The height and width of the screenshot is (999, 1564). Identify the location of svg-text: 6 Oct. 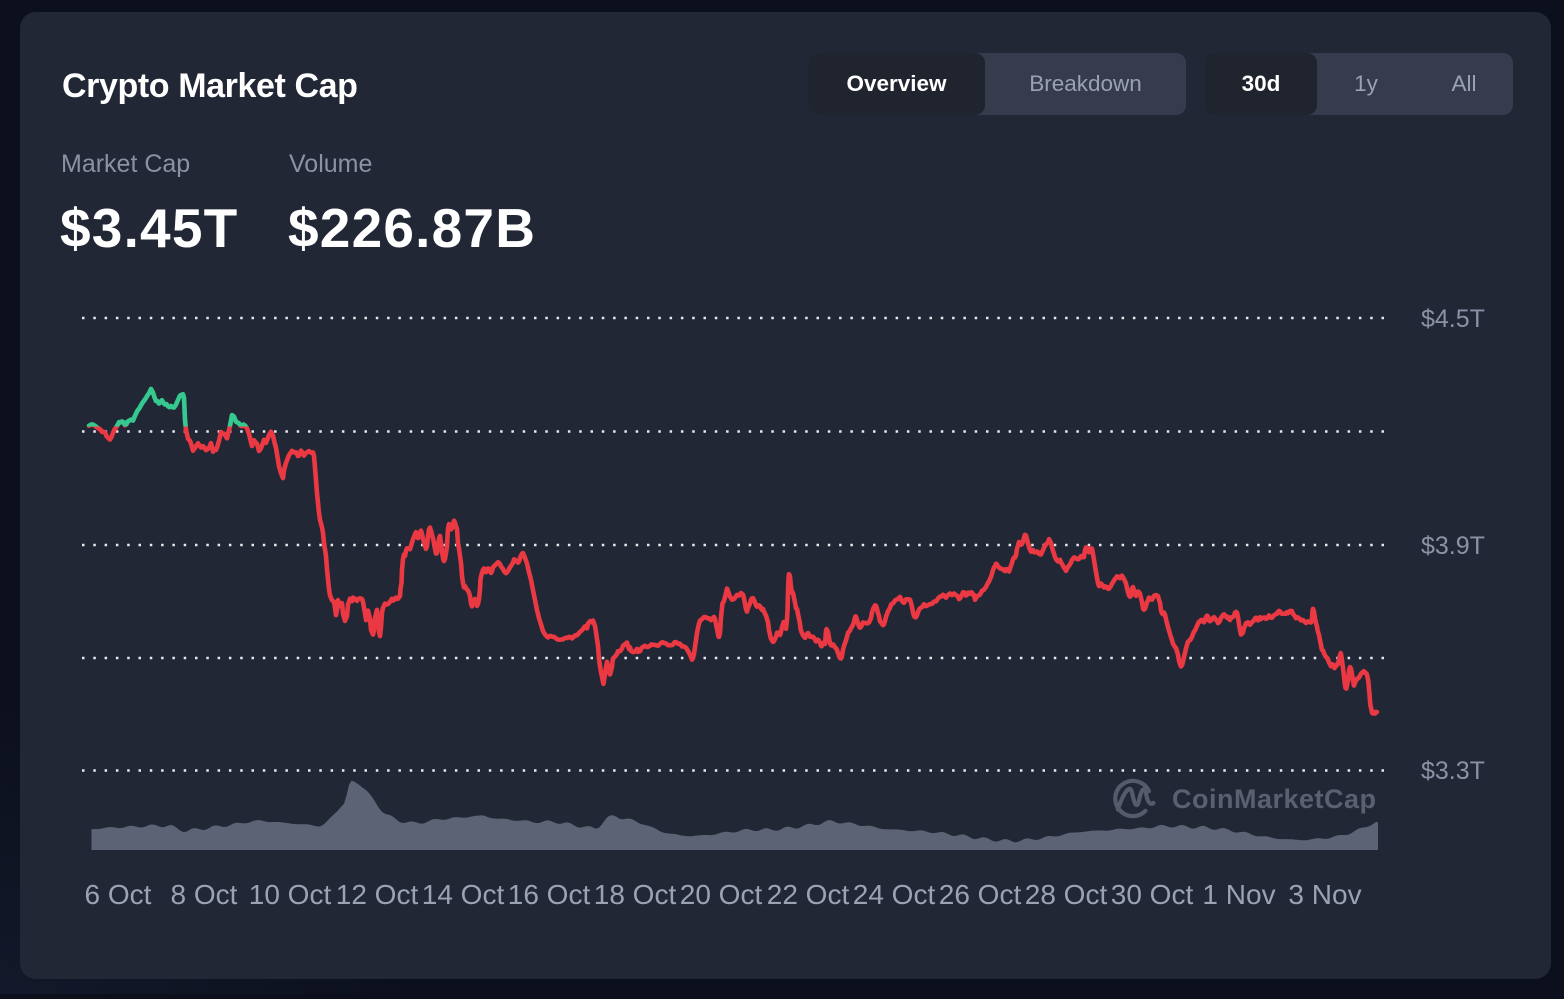
(118, 894).